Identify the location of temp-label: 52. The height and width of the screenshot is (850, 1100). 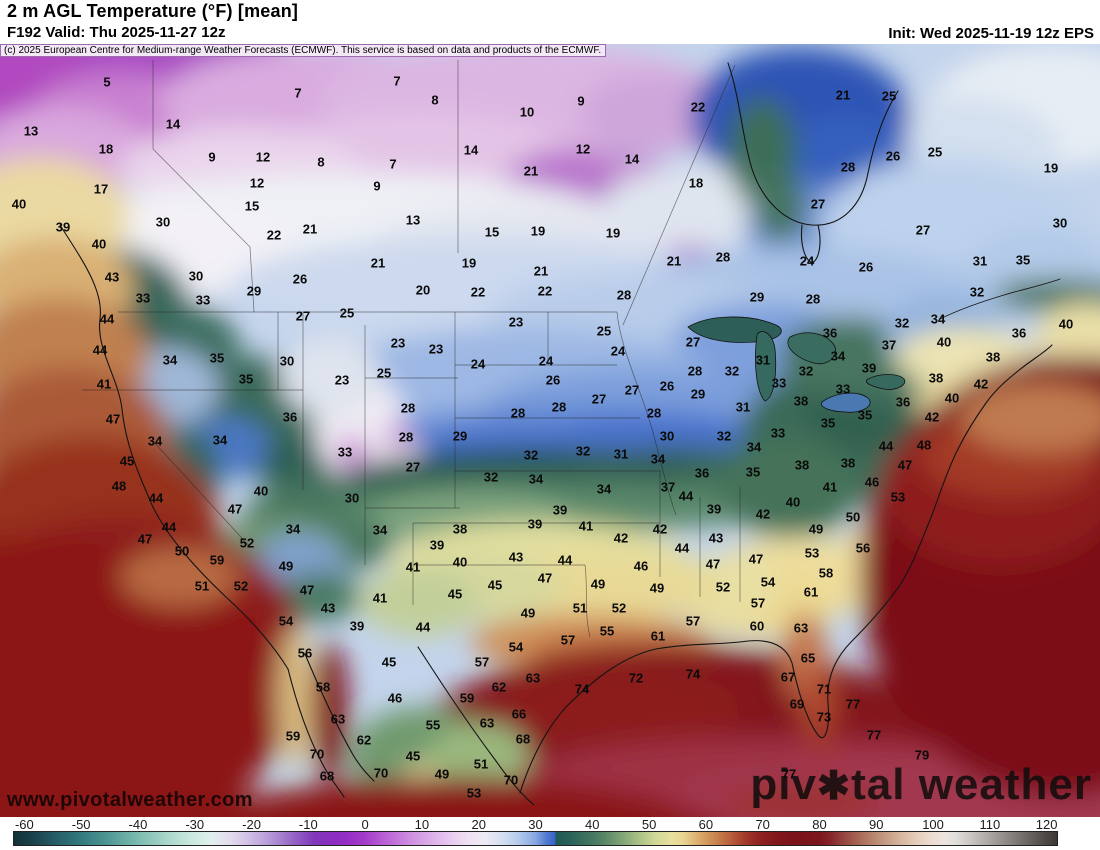
(619, 608).